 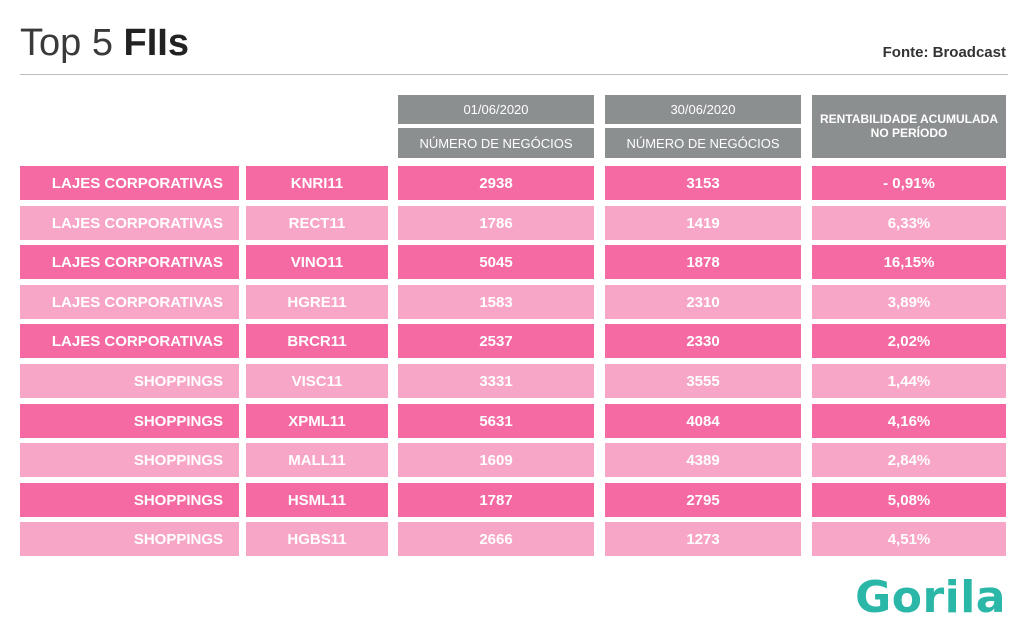 I want to click on table-row: LAJES CORPORATIVAS KNRI11 2938 3153 - 0,91%, so click(x=512, y=183).